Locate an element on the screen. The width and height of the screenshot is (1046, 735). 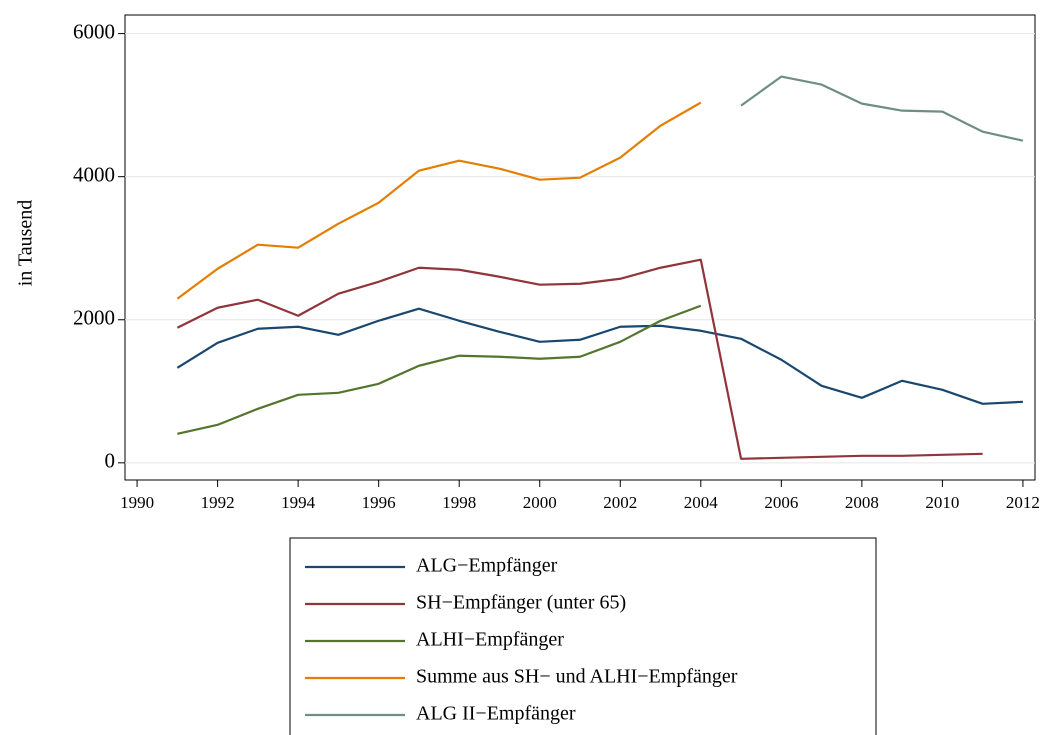
x-tick-label: 1992 is located at coordinates (218, 502).